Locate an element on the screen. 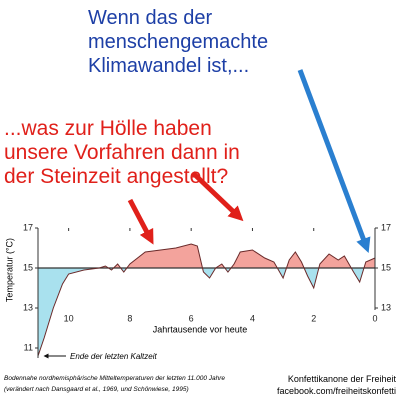 This screenshot has width=400, height=400. y-tick-label: 11 is located at coordinates (28, 347).